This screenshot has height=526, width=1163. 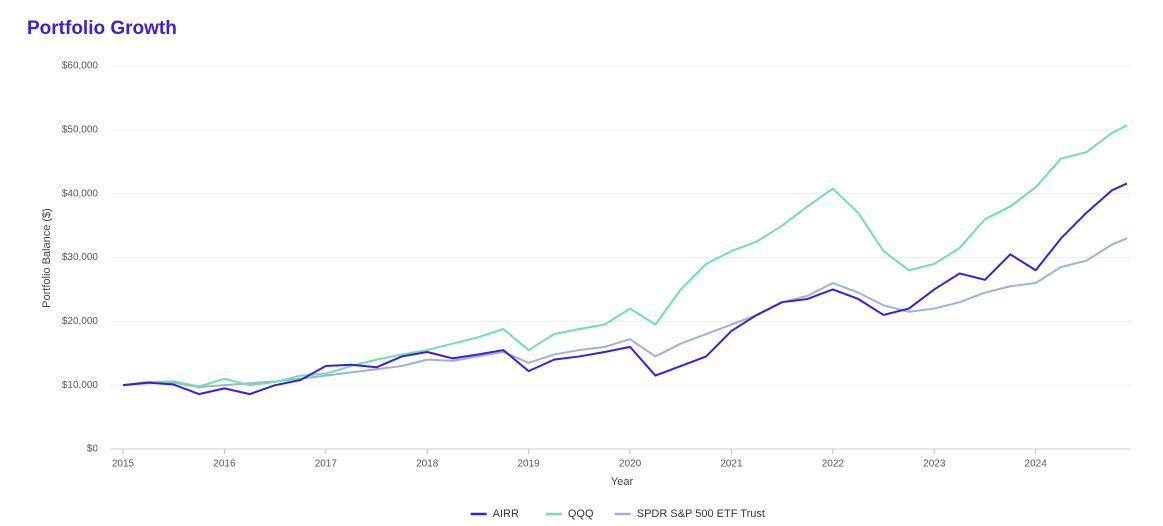 What do you see at coordinates (622, 482) in the screenshot?
I see `x-axis-label: Year` at bounding box center [622, 482].